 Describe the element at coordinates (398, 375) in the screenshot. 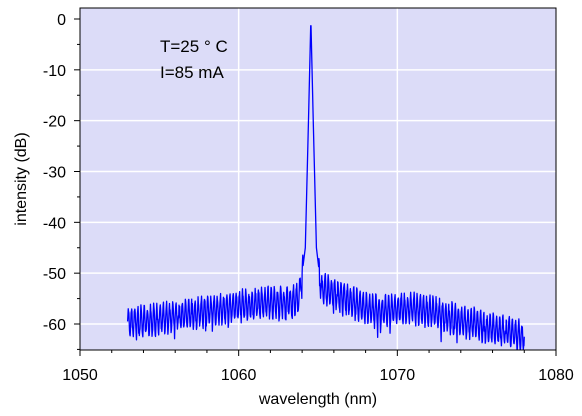

I see `x-tick-label: 1070` at that location.